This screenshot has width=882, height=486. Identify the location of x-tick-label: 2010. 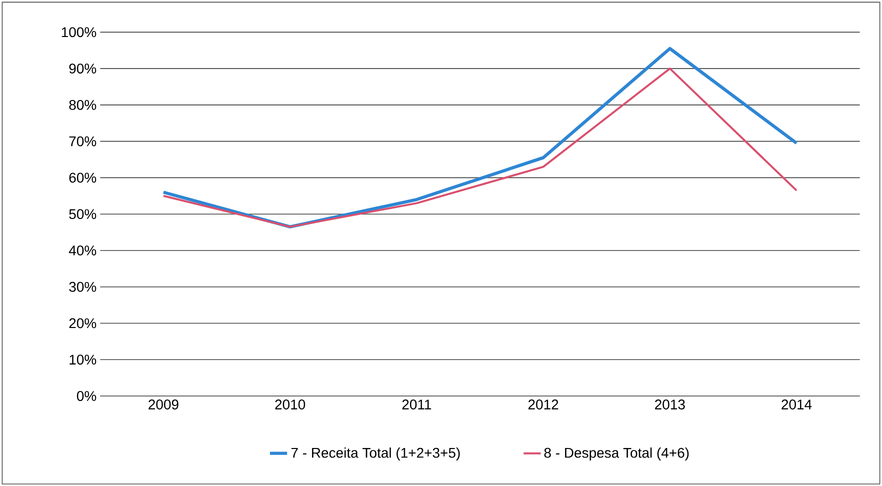
(290, 404).